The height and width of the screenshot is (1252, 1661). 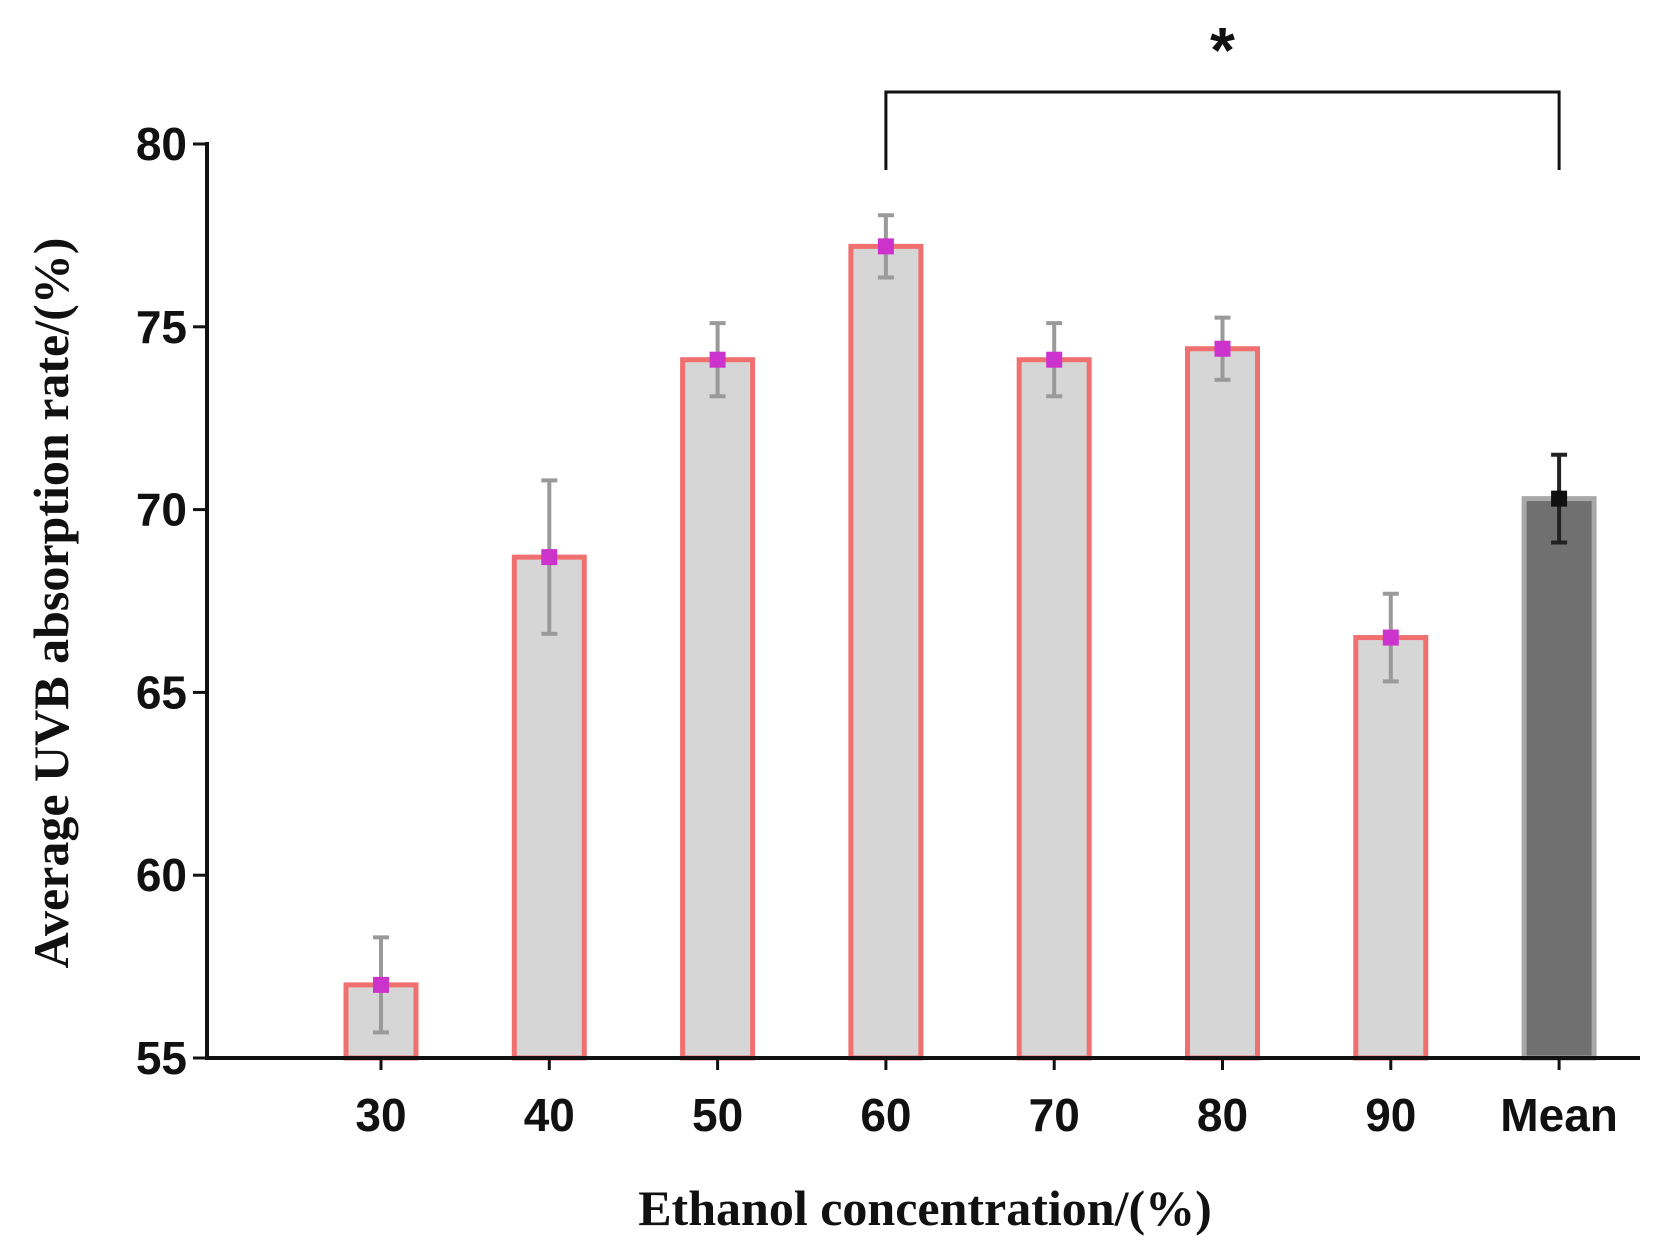 What do you see at coordinates (380, 1115) in the screenshot?
I see `x-tick-label-30: 30` at bounding box center [380, 1115].